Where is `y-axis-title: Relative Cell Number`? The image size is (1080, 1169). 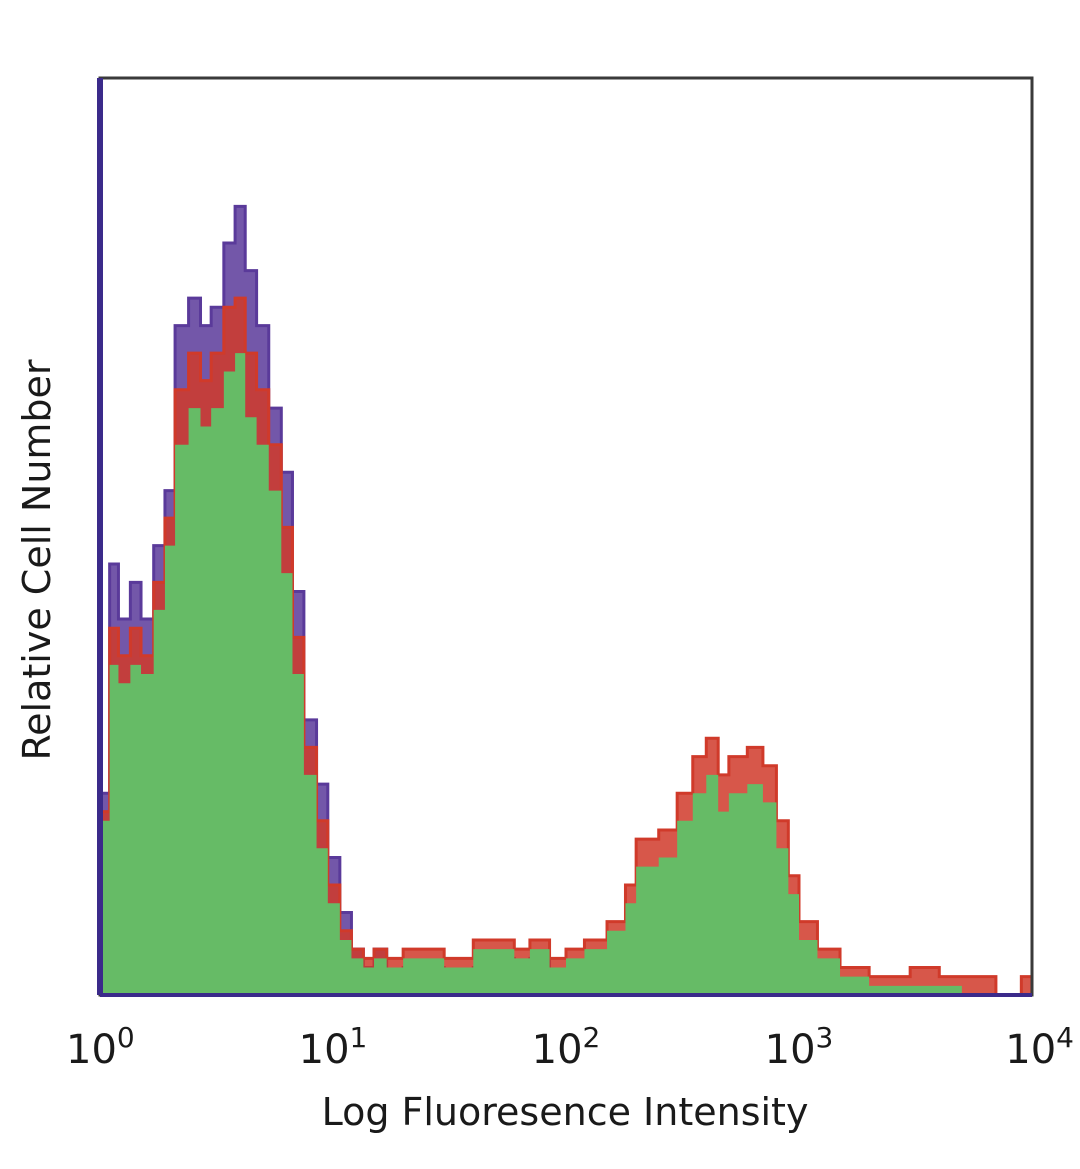 y-axis-title: Relative Cell Number is located at coordinates (37, 559).